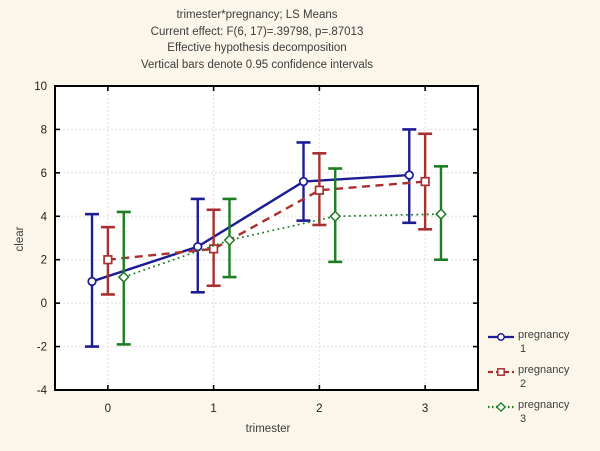  I want to click on legend-label-pregnancy-3: pregnancy, so click(544, 405).